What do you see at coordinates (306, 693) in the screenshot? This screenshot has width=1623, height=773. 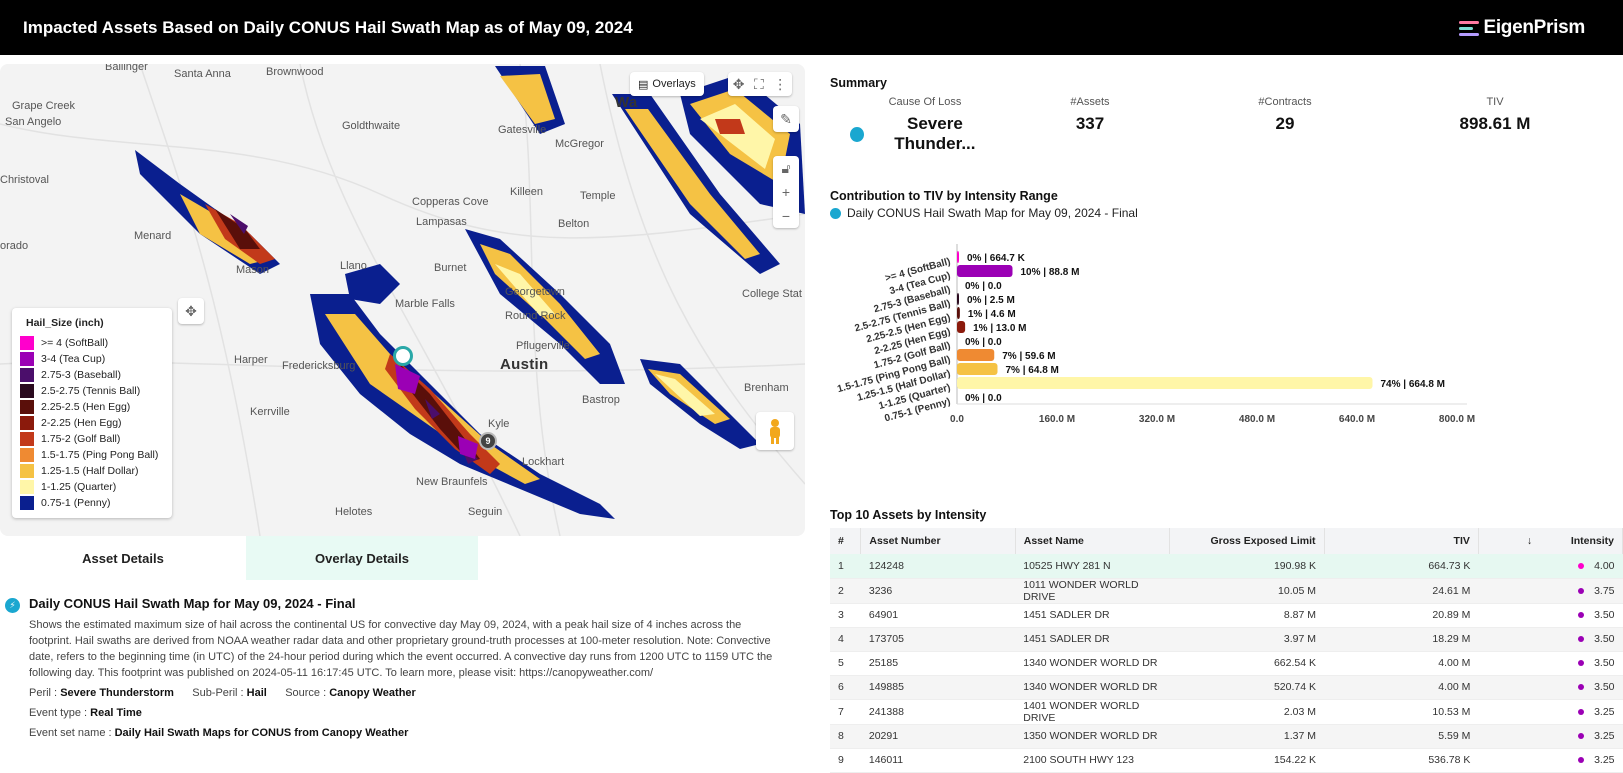 I see `source-label: Source :` at bounding box center [306, 693].